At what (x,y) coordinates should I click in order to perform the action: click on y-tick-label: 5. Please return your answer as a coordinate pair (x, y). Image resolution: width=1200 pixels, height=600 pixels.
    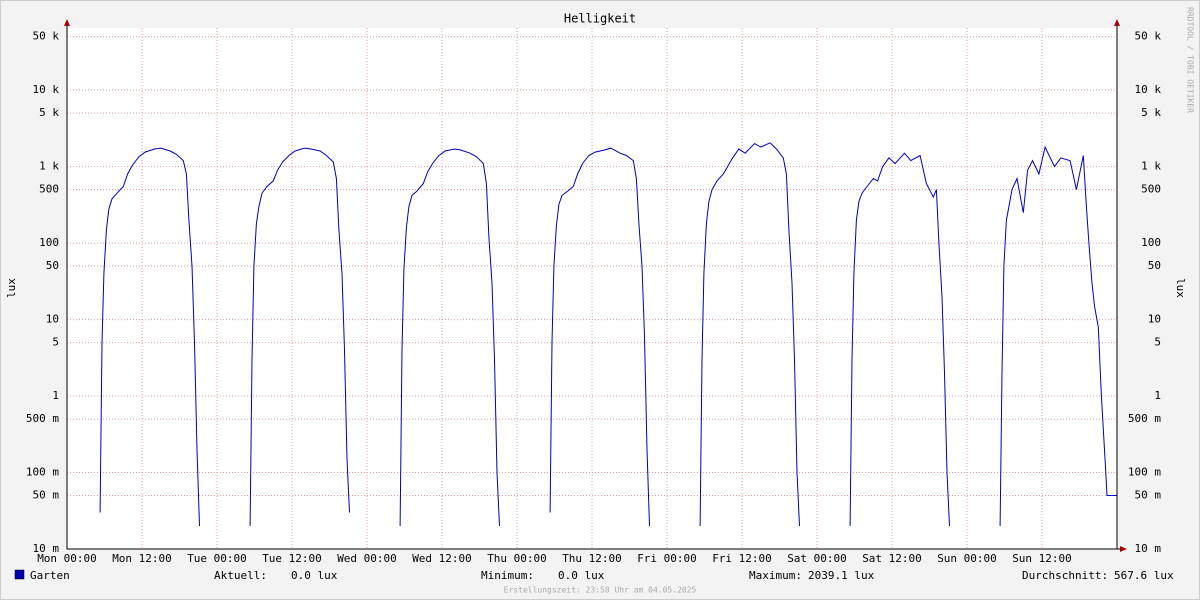
    Looking at the image, I should click on (55, 342).